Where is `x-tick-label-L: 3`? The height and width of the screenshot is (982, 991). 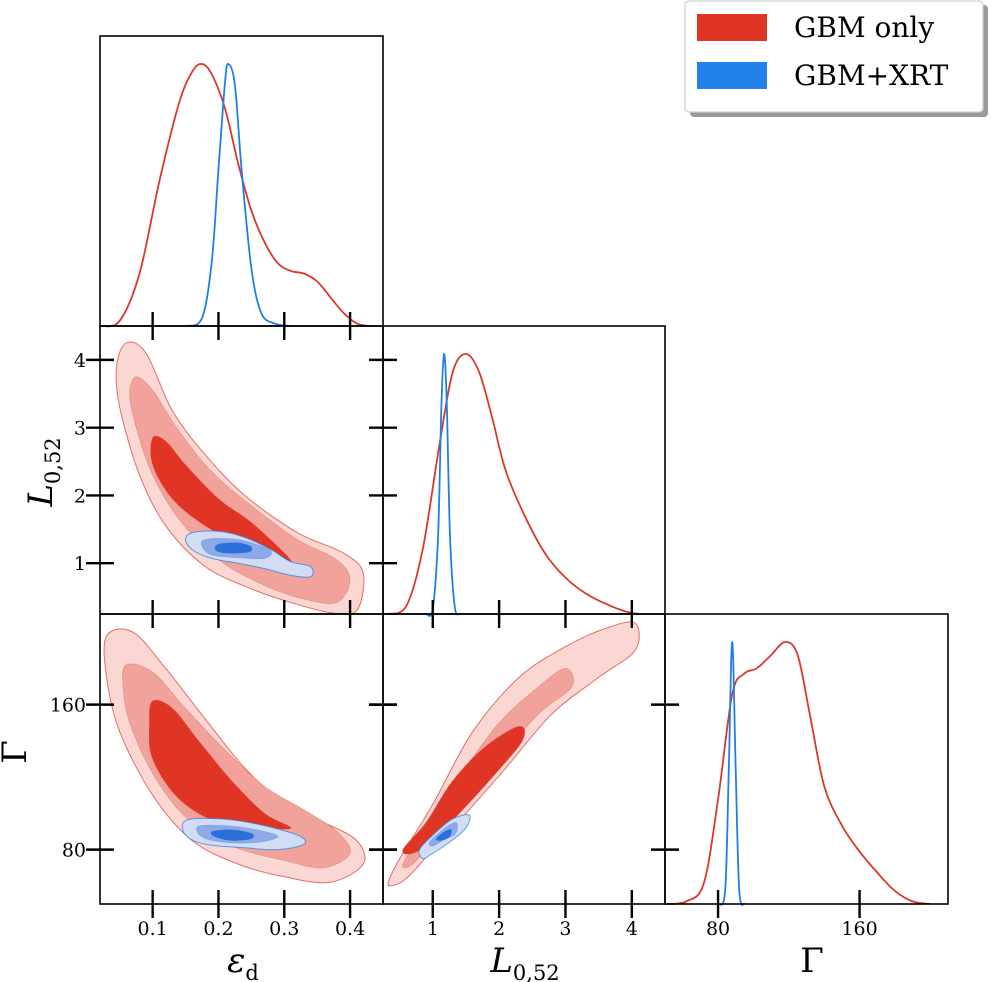 x-tick-label-L: 3 is located at coordinates (565, 929).